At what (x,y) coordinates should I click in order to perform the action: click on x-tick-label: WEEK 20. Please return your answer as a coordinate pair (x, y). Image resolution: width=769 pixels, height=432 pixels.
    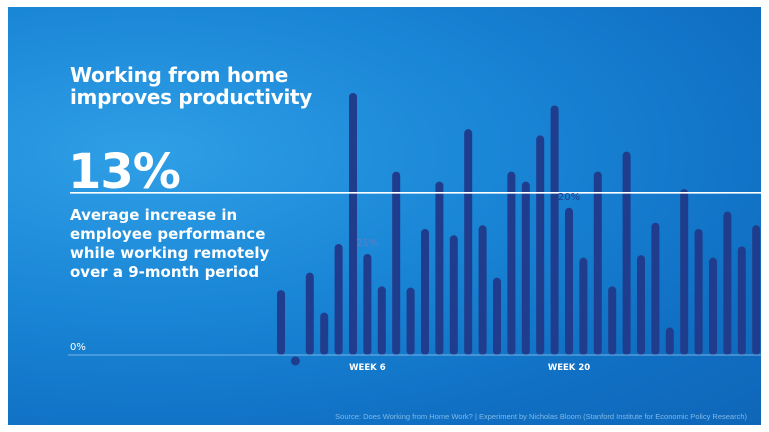
    Looking at the image, I should click on (569, 368).